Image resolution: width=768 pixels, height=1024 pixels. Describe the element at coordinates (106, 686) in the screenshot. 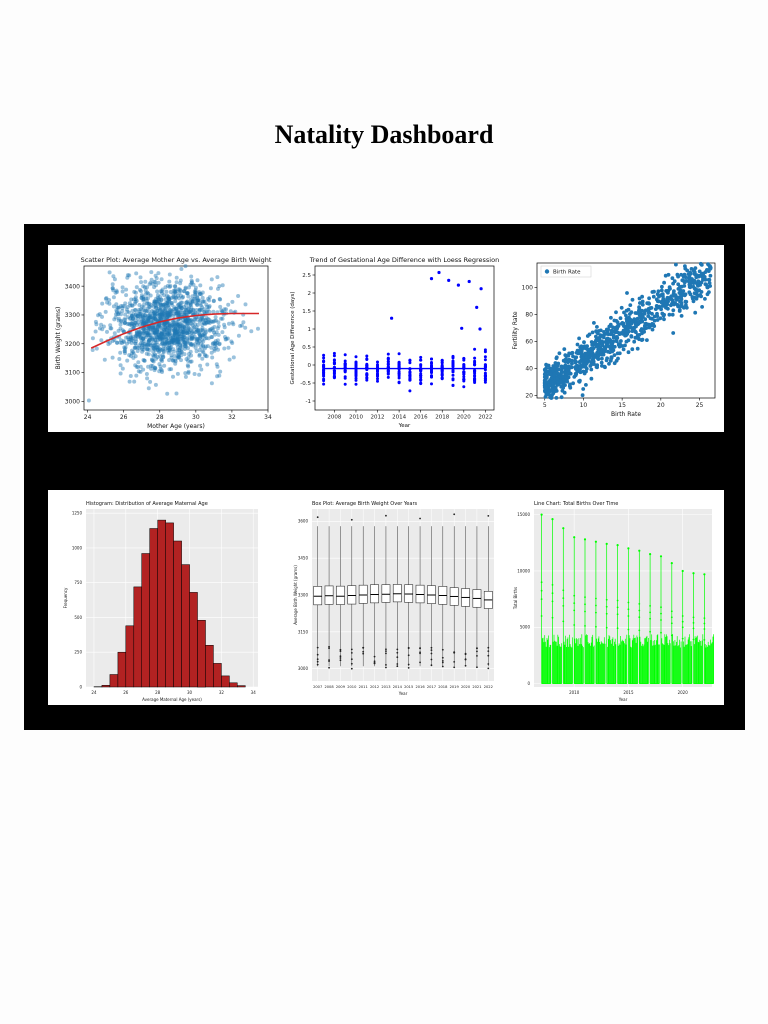

I see `histogram-bar` at that location.